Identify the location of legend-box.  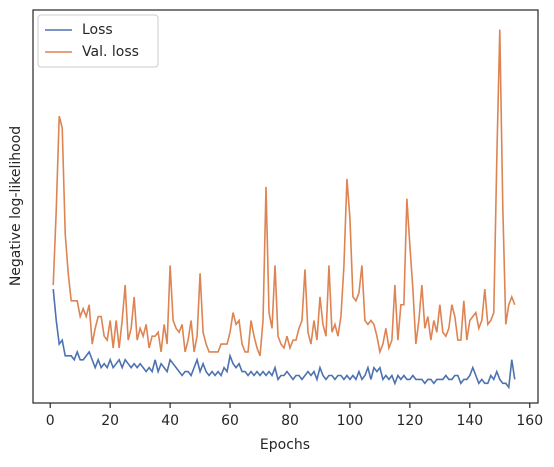
(98, 41).